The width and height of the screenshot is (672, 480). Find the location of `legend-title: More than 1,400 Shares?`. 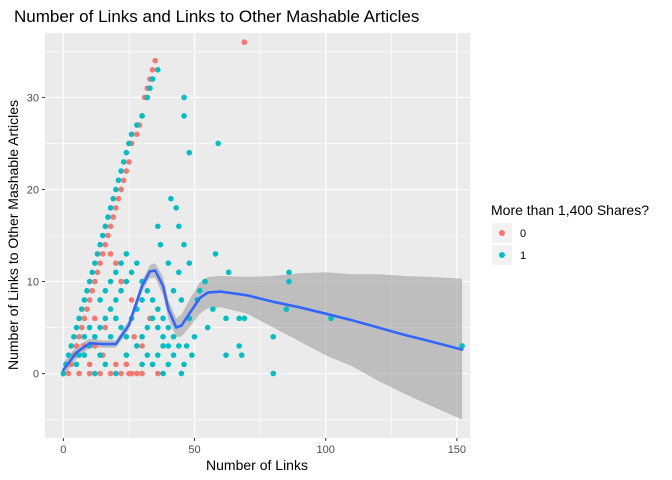

legend-title: More than 1,400 Shares? is located at coordinates (570, 210).